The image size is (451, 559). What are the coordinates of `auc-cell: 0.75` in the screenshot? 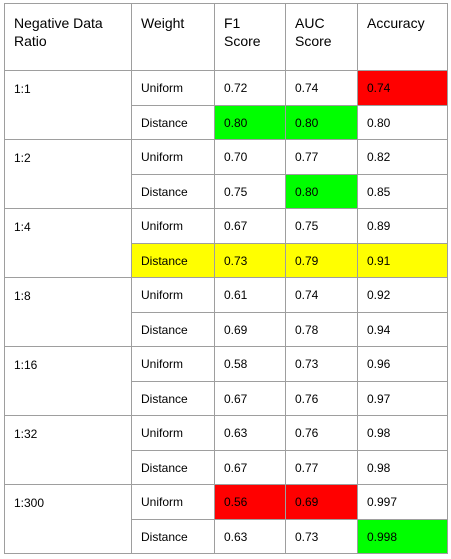 It's located at (321, 226).